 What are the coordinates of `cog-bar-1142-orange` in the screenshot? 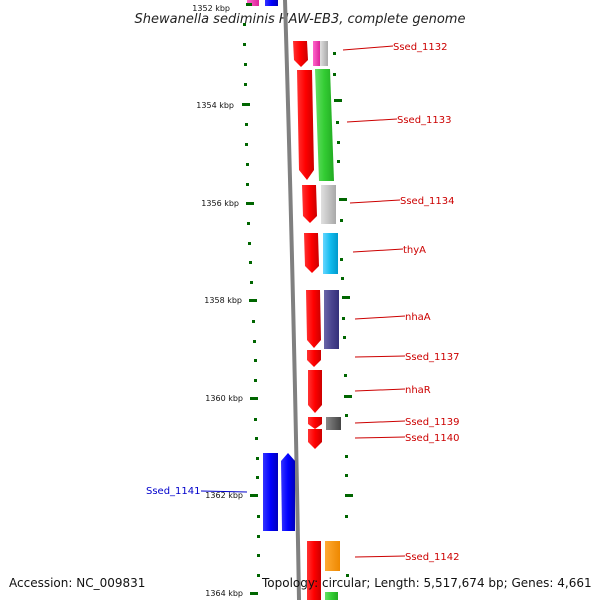 It's located at (332, 556).